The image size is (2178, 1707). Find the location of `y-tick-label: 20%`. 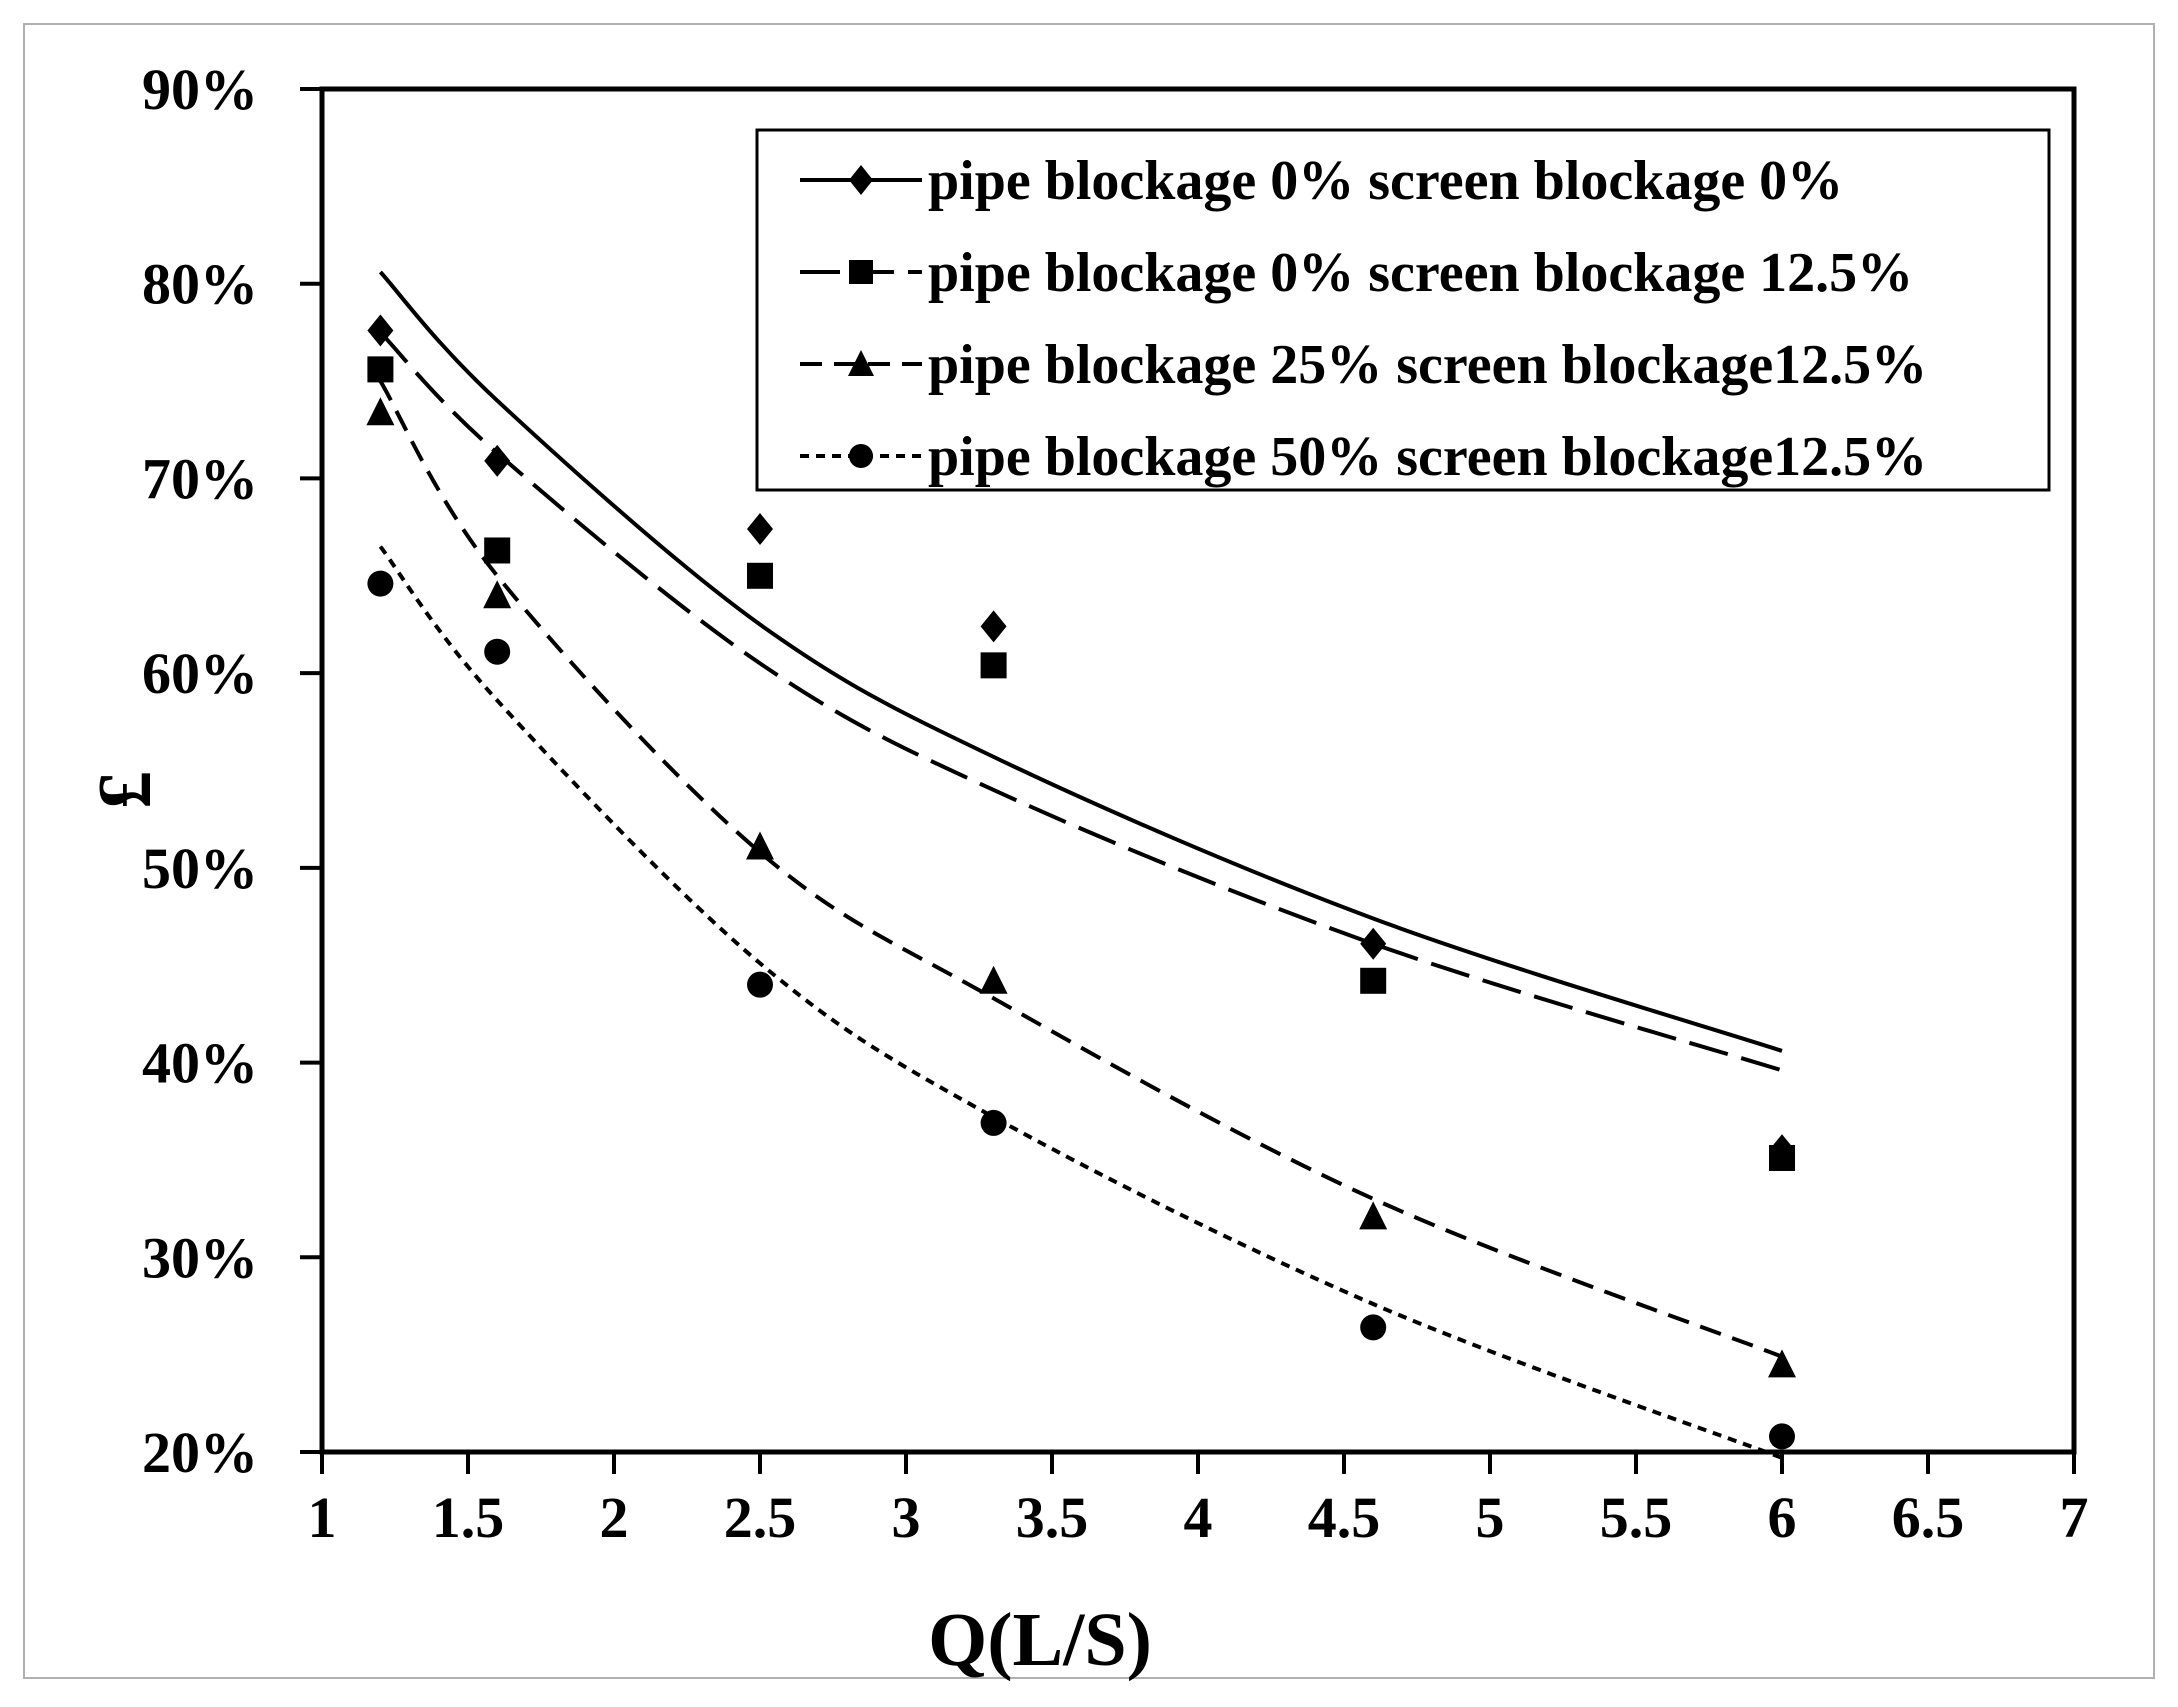

y-tick-label: 20% is located at coordinates (200, 1452).